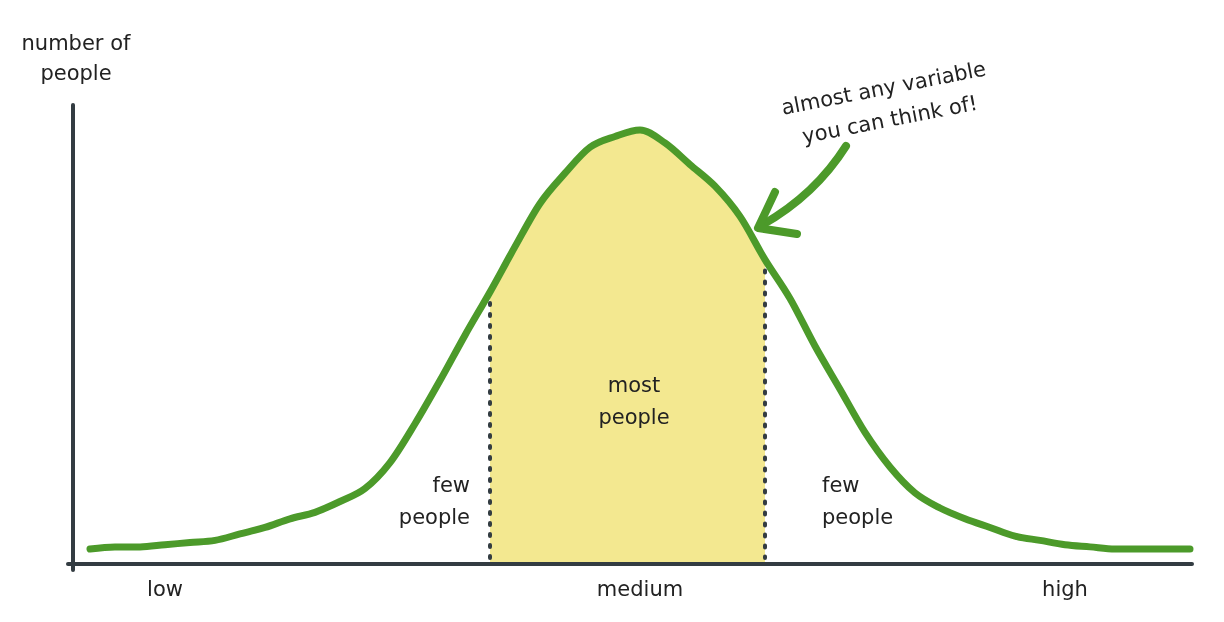 Image resolution: width=1224 pixels, height=622 pixels. Describe the element at coordinates (76, 58) in the screenshot. I see `y-axis-title: number of people` at that location.